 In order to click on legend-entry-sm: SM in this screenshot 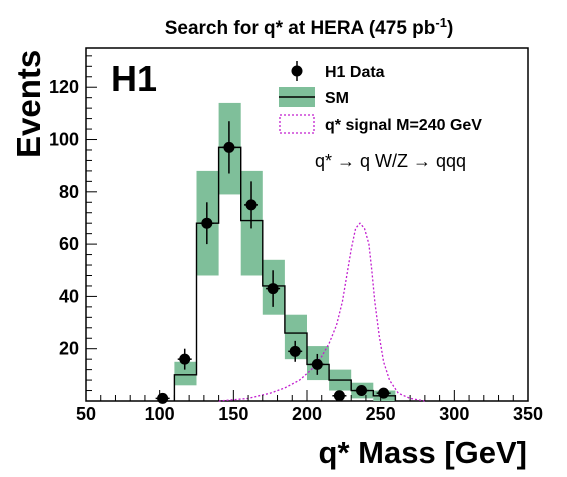, I will do `click(314, 97)`.